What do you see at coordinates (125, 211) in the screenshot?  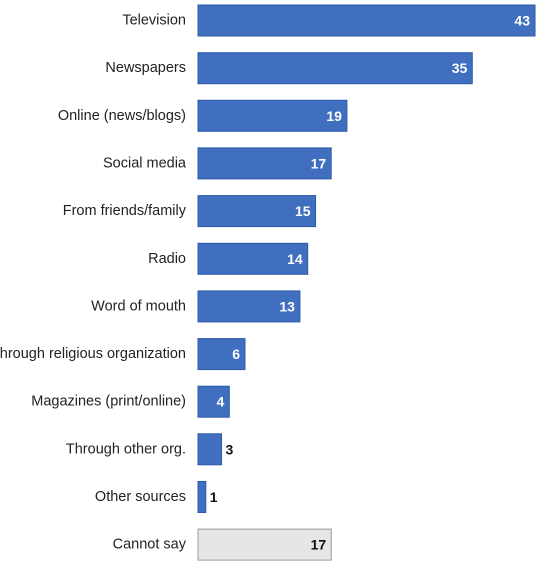 I see `category-label-from-friends-family: From friends/family` at bounding box center [125, 211].